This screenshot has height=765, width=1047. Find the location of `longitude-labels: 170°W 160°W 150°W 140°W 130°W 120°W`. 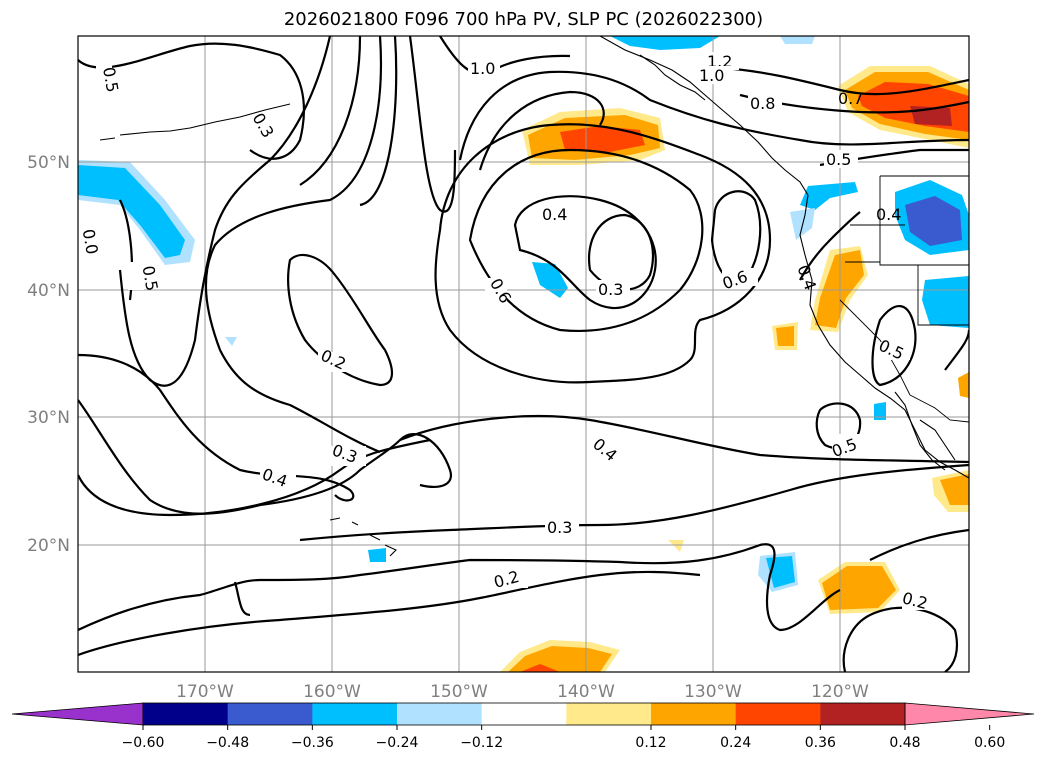

longitude-labels: 170°W 160°W 150°W 140°W 130°W 120°W is located at coordinates (522, 692).